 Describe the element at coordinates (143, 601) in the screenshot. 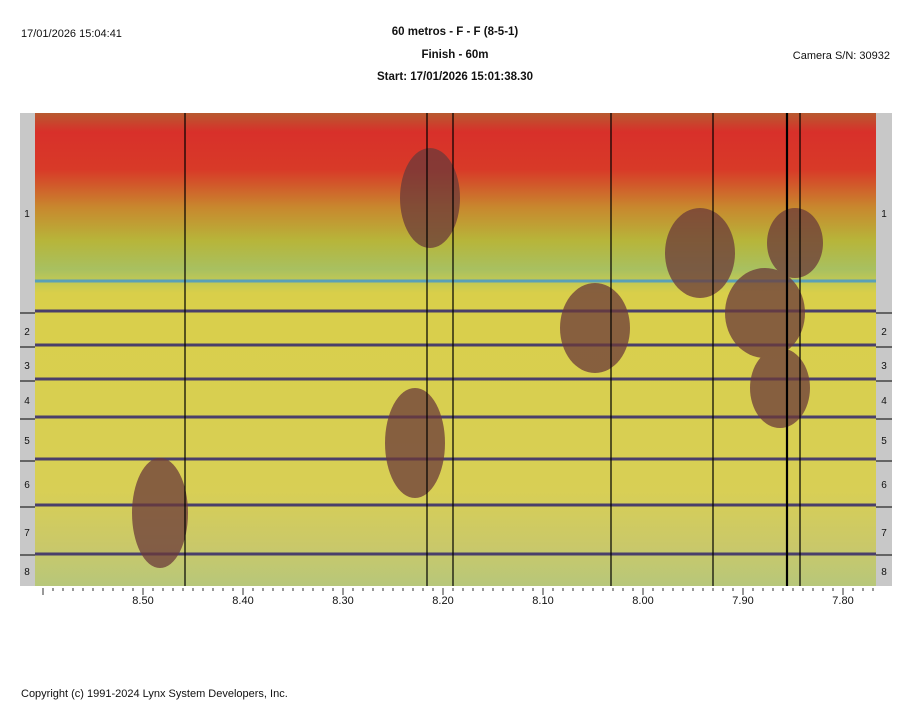

I see `axis-tick-label: 8.50` at that location.